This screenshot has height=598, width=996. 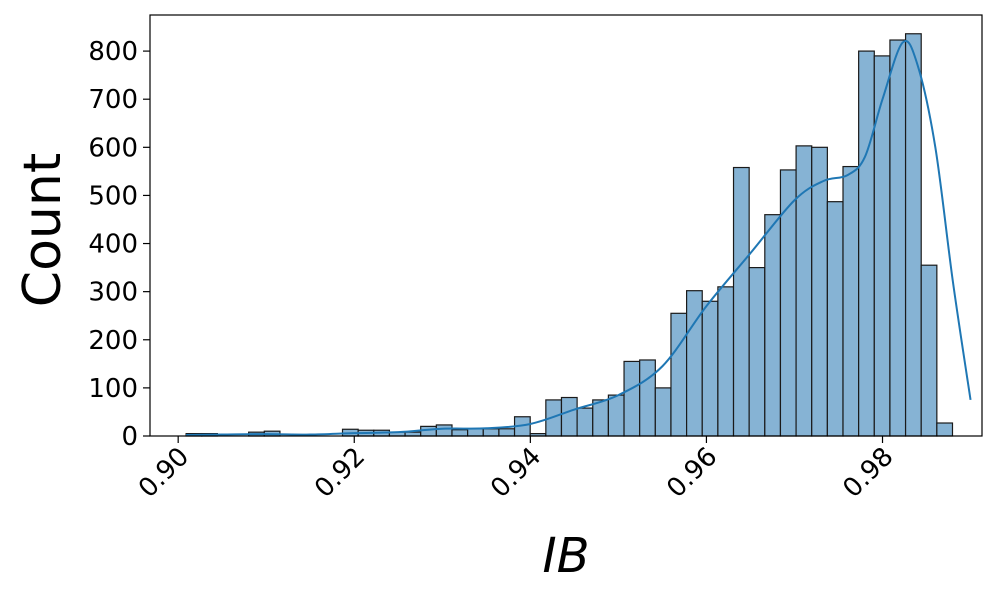 What do you see at coordinates (113, 293) in the screenshot?
I see `y-tick-label: 300` at bounding box center [113, 293].